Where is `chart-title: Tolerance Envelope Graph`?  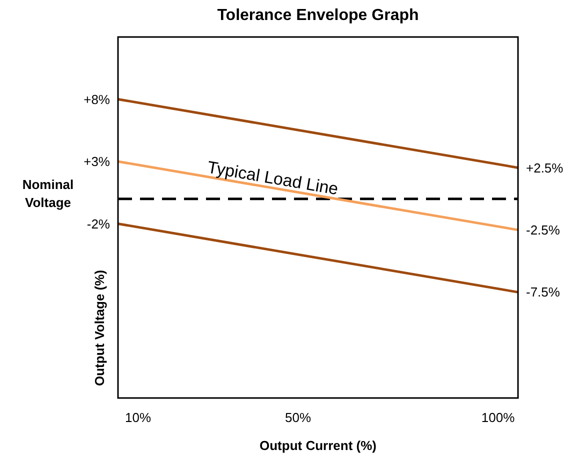
chart-title: Tolerance Envelope Graph is located at coordinates (318, 15).